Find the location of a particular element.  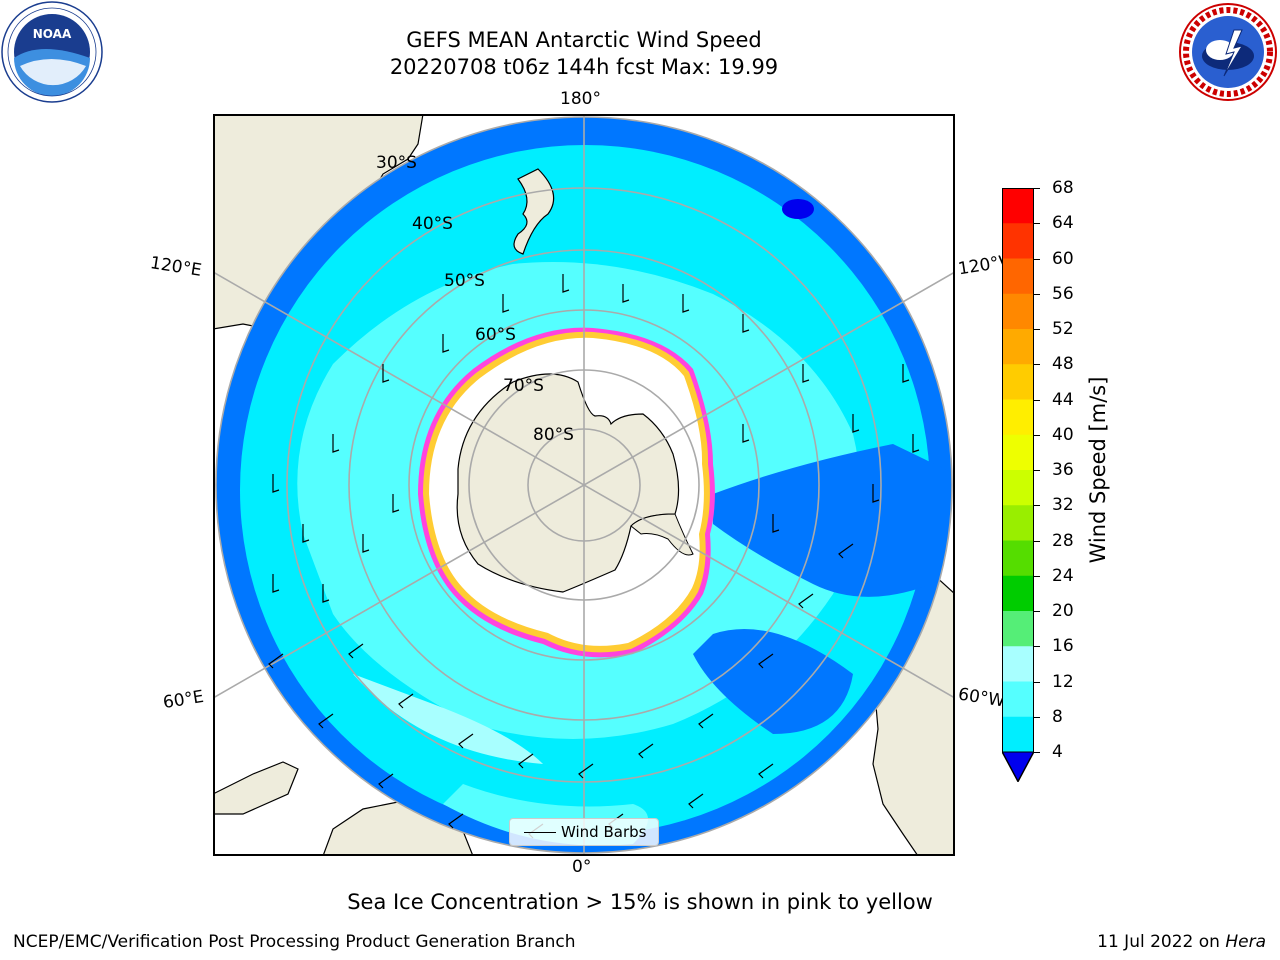

colorbar-tick-label: 4 is located at coordinates (1057, 752).